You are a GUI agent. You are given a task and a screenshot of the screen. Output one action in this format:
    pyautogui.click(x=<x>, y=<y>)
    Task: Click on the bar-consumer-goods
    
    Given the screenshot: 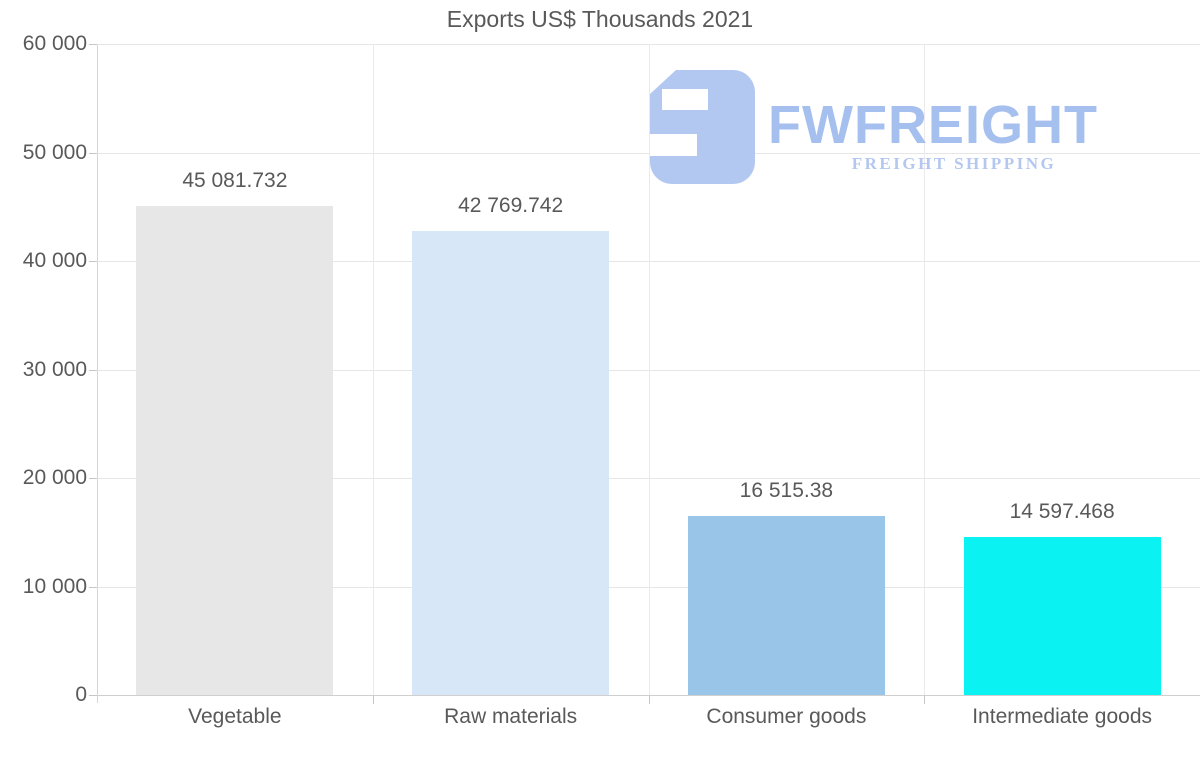 What is the action you would take?
    pyautogui.click(x=786, y=605)
    